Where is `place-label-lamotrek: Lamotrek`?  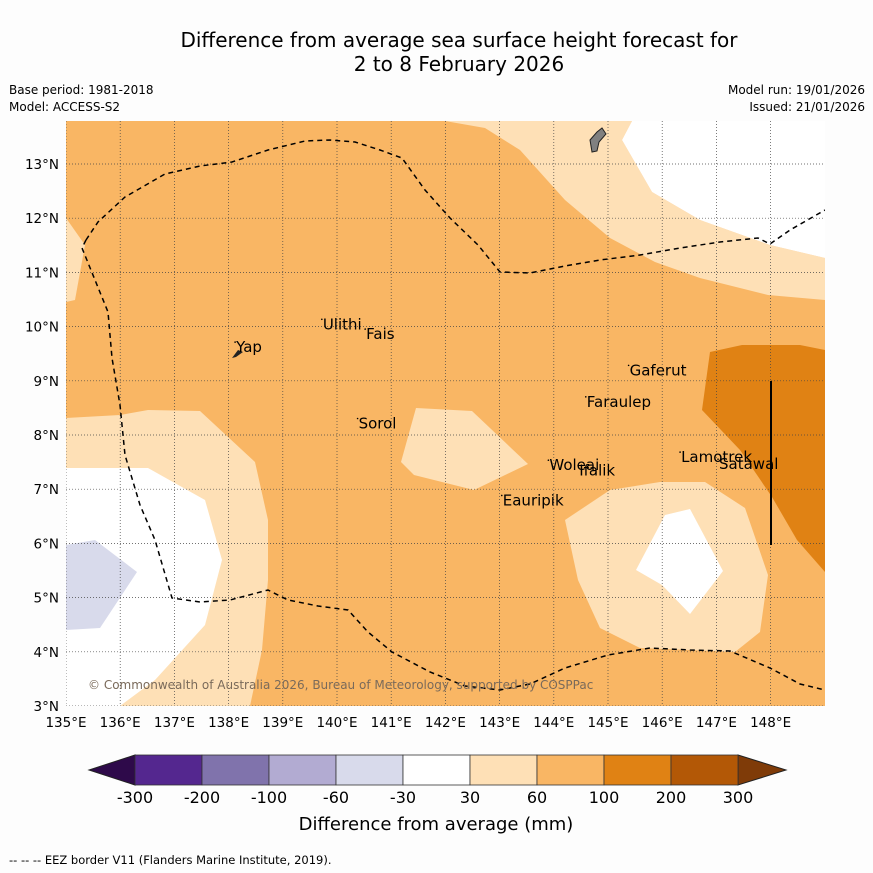
place-label-lamotrek: Lamotrek is located at coordinates (716, 457).